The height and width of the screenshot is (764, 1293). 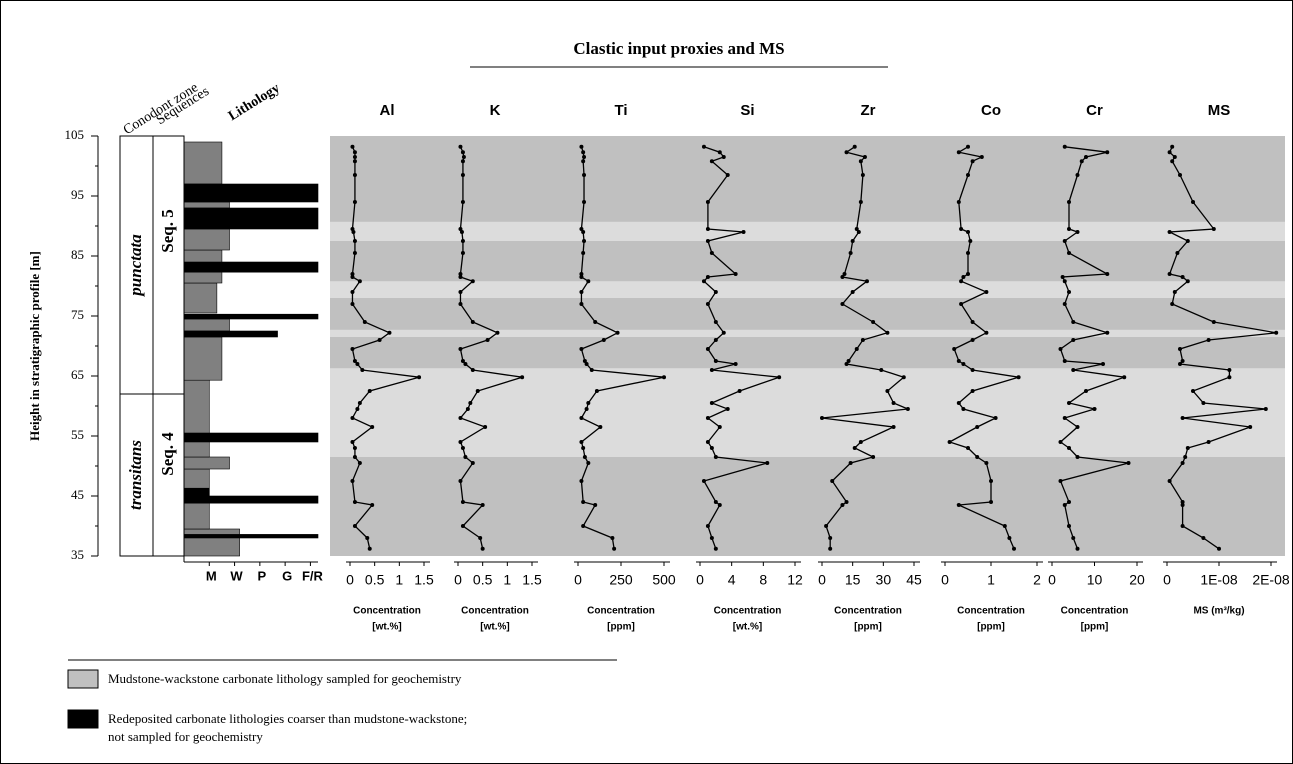 What do you see at coordinates (1219, 580) in the screenshot?
I see `x-tick-label: 1E-08` at bounding box center [1219, 580].